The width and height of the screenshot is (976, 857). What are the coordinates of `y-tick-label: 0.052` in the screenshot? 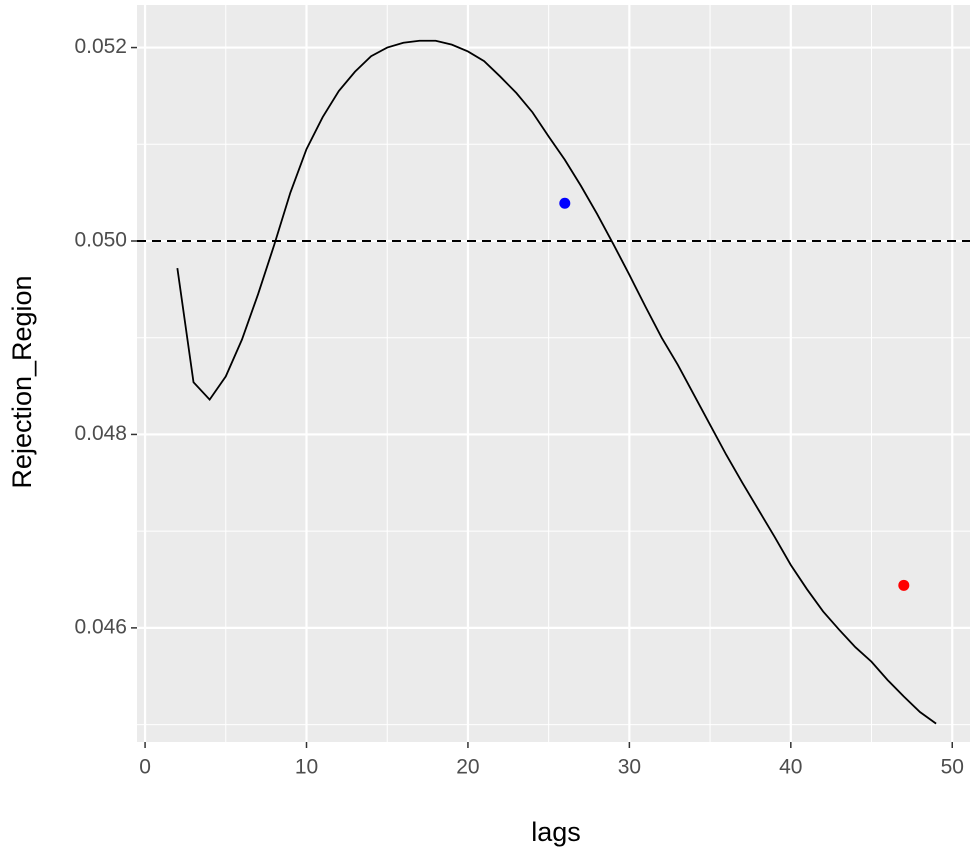 It's located at (100, 46).